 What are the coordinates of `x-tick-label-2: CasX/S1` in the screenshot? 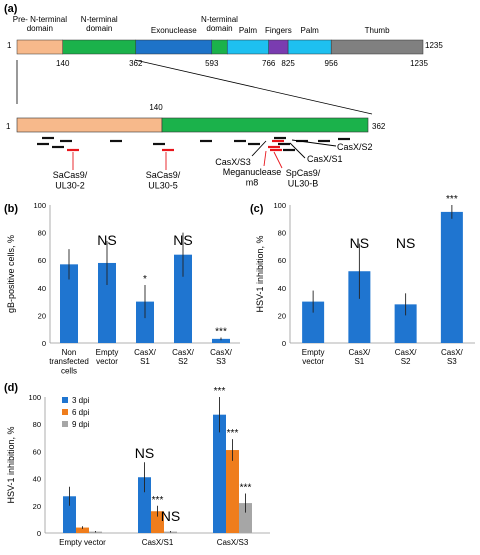 It's located at (145, 357).